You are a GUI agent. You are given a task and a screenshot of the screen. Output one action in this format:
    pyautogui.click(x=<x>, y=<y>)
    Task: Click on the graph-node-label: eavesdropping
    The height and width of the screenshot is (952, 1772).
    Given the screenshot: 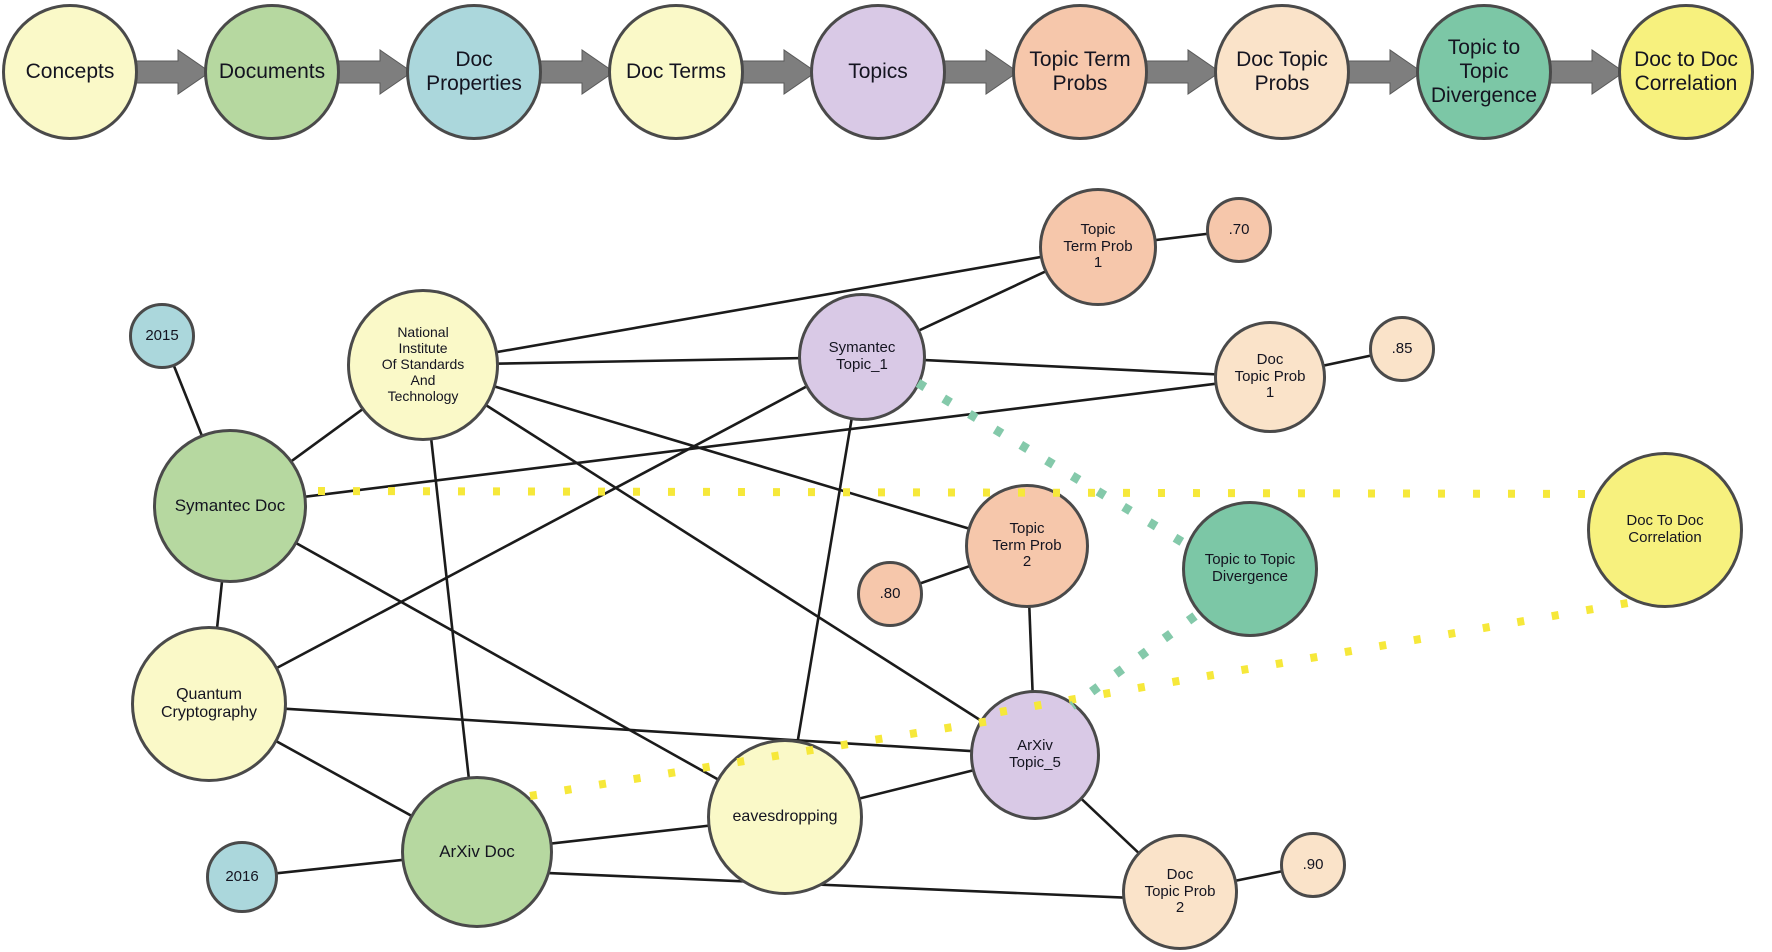 What is the action you would take?
    pyautogui.click(x=785, y=816)
    